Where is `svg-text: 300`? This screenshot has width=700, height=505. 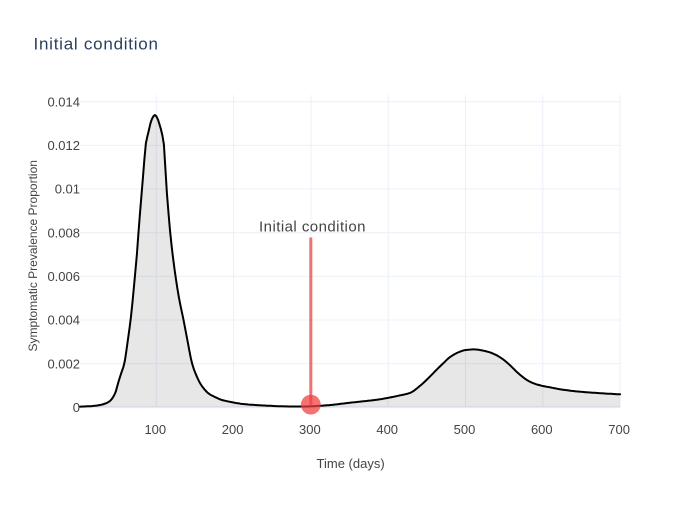
svg-text: 300 is located at coordinates (310, 429).